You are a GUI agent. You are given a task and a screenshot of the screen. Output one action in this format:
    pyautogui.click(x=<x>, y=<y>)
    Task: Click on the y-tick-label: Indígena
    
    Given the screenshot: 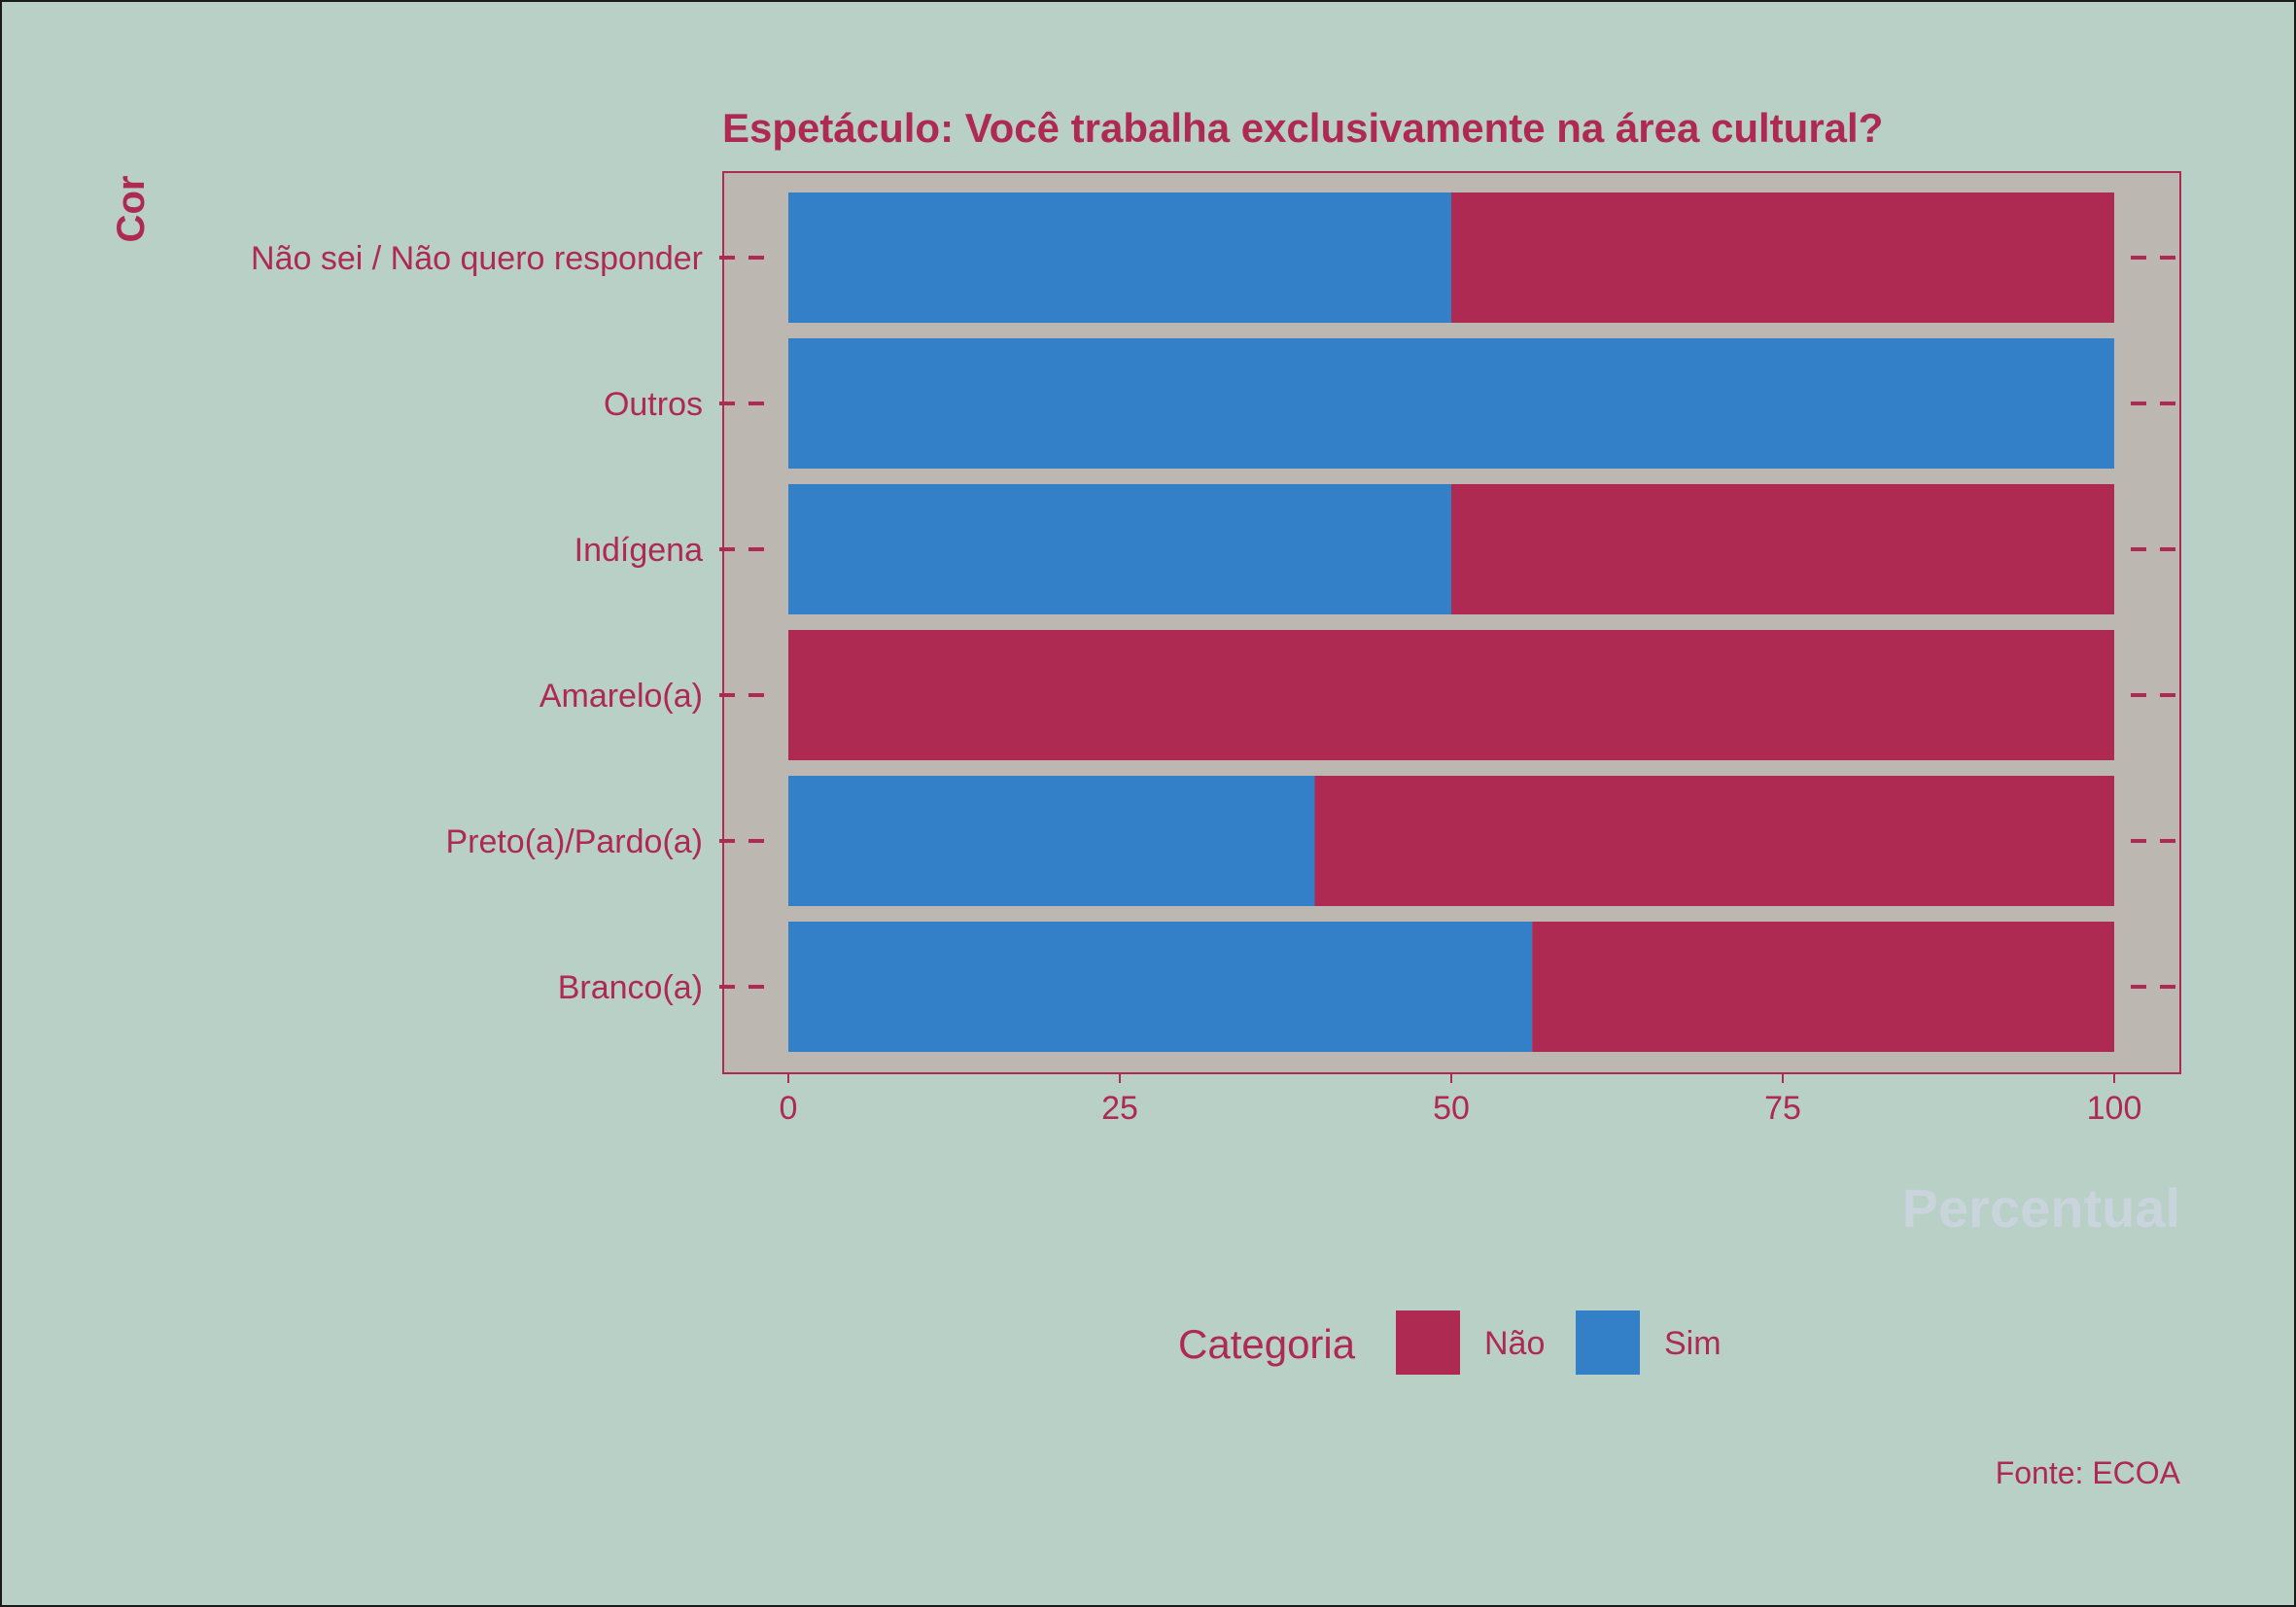 What is the action you would take?
    pyautogui.click(x=638, y=550)
    